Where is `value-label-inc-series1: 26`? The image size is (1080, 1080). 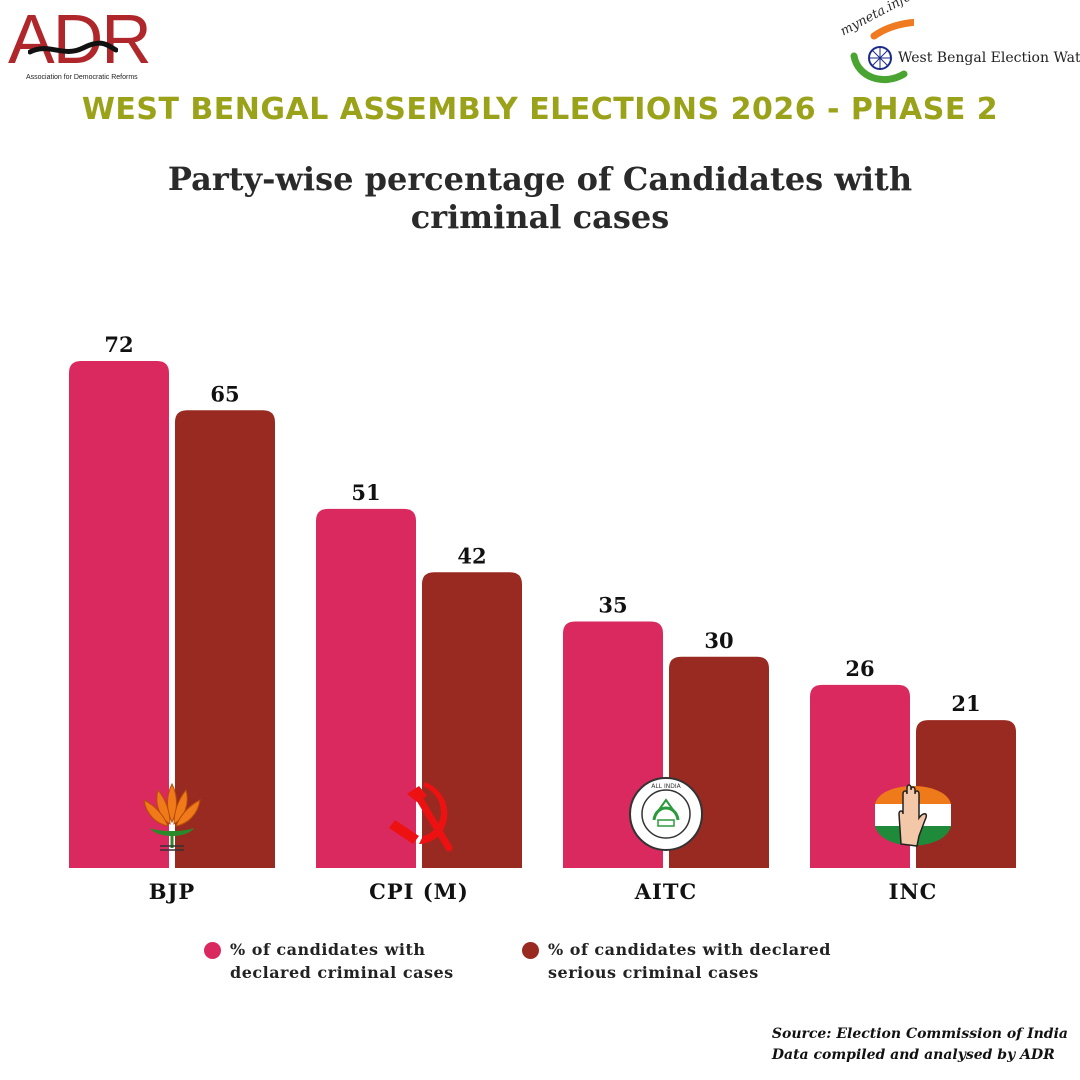
value-label-inc-series1: 26 is located at coordinates (859, 668).